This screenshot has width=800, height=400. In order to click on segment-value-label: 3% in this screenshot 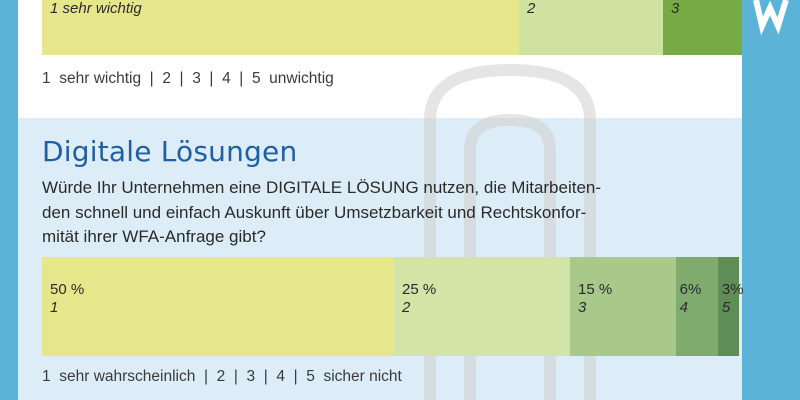, I will do `click(732, 289)`.